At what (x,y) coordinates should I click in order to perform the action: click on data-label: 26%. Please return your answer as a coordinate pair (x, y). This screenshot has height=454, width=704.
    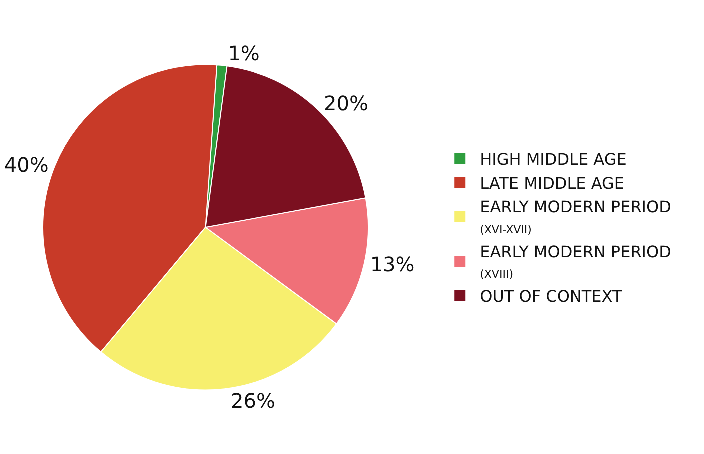
    Looking at the image, I should click on (253, 400).